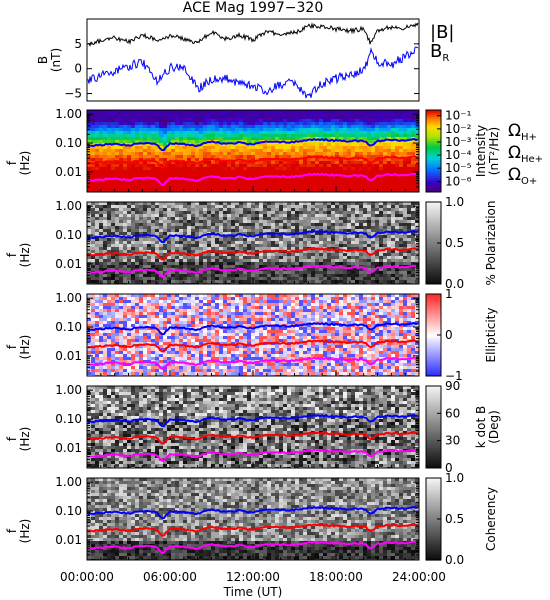 The image size is (550, 600). What do you see at coordinates (439, 52) in the screenshot?
I see `legend-br: BR` at bounding box center [439, 52].